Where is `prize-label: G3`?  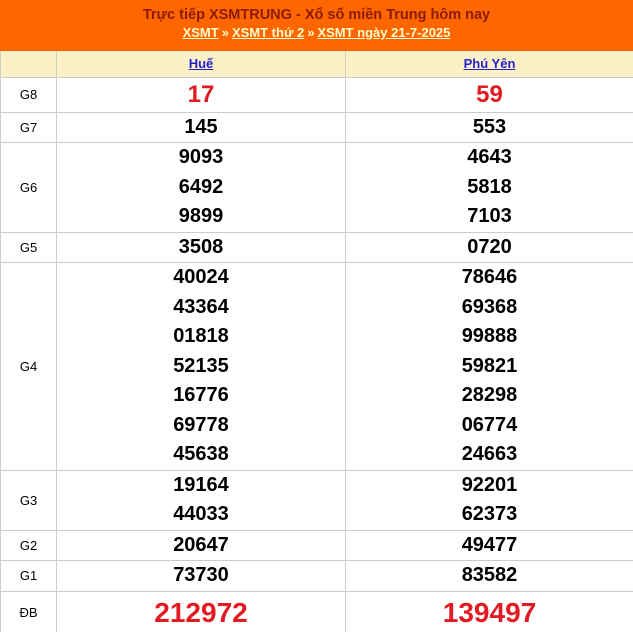 prize-label: G3 is located at coordinates (28, 500).